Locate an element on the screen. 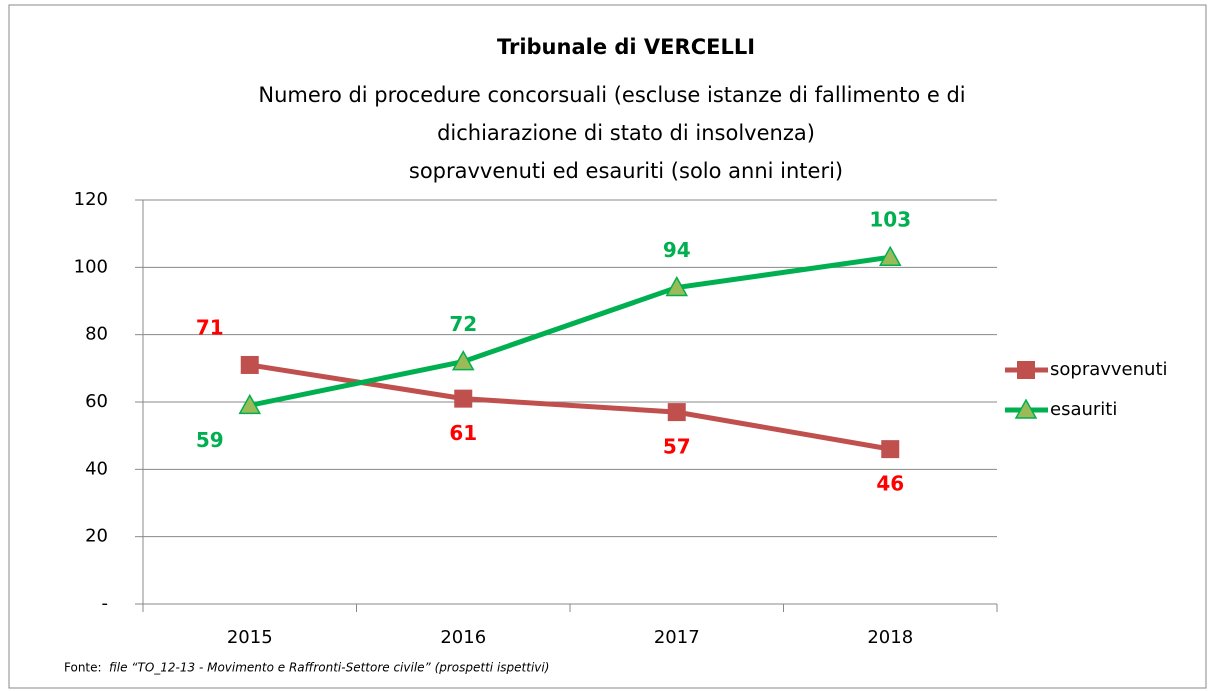 The image size is (1216, 691). x-tick-label: 2018 is located at coordinates (890, 637).